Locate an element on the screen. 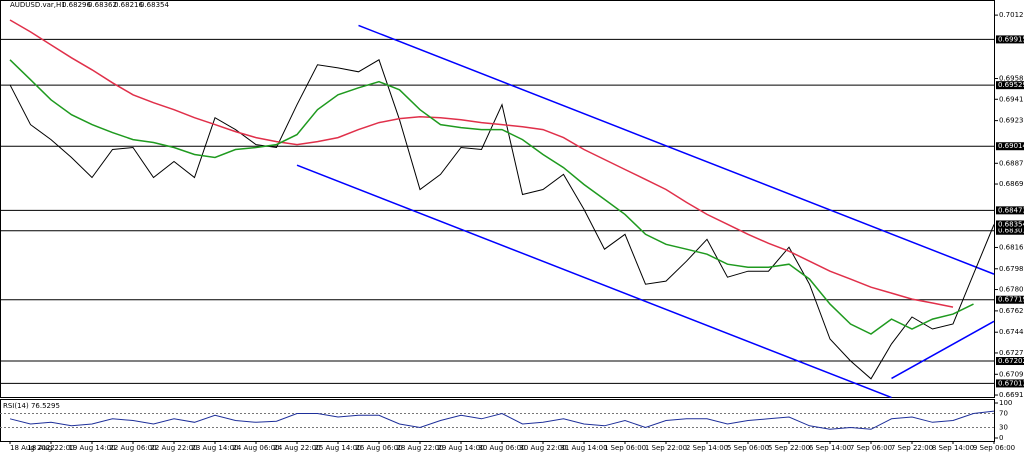 This screenshot has height=453, width=1024. level-label: 0.67719 is located at coordinates (1011, 300).